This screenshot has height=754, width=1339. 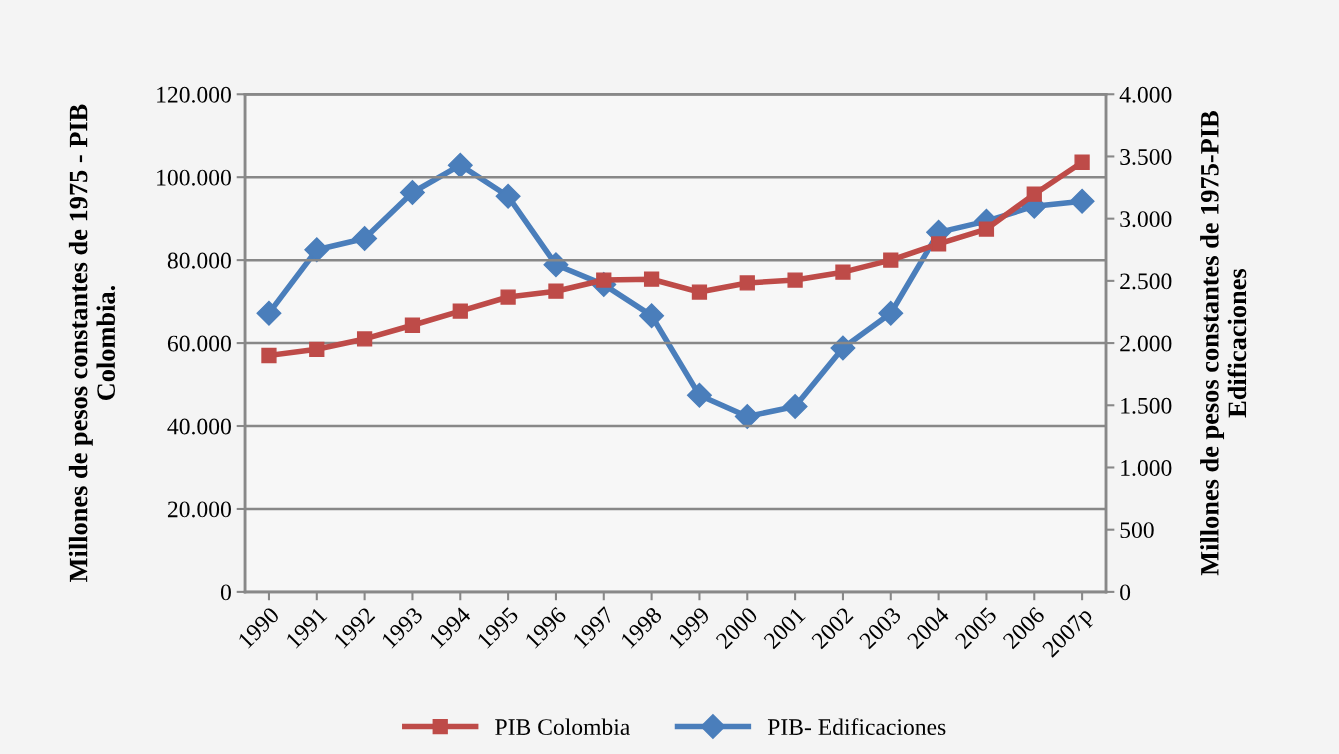 I want to click on y2-tick-label: 3.000, so click(x=1146, y=219).